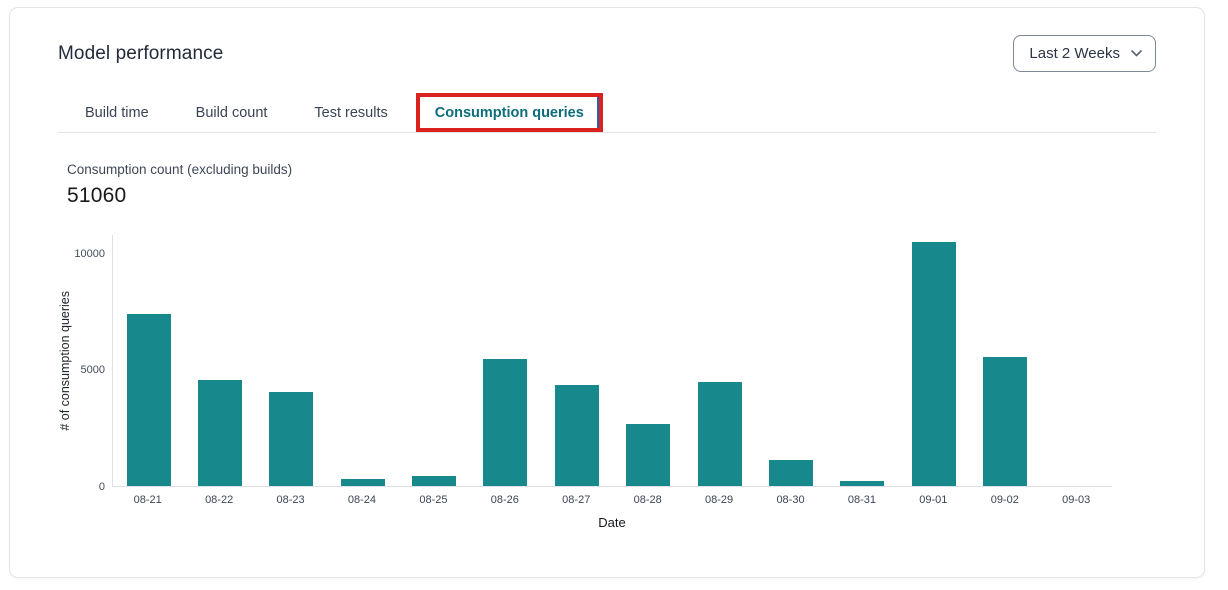 Image resolution: width=1228 pixels, height=590 pixels. I want to click on x-tick-08-28: 08-28, so click(647, 500).